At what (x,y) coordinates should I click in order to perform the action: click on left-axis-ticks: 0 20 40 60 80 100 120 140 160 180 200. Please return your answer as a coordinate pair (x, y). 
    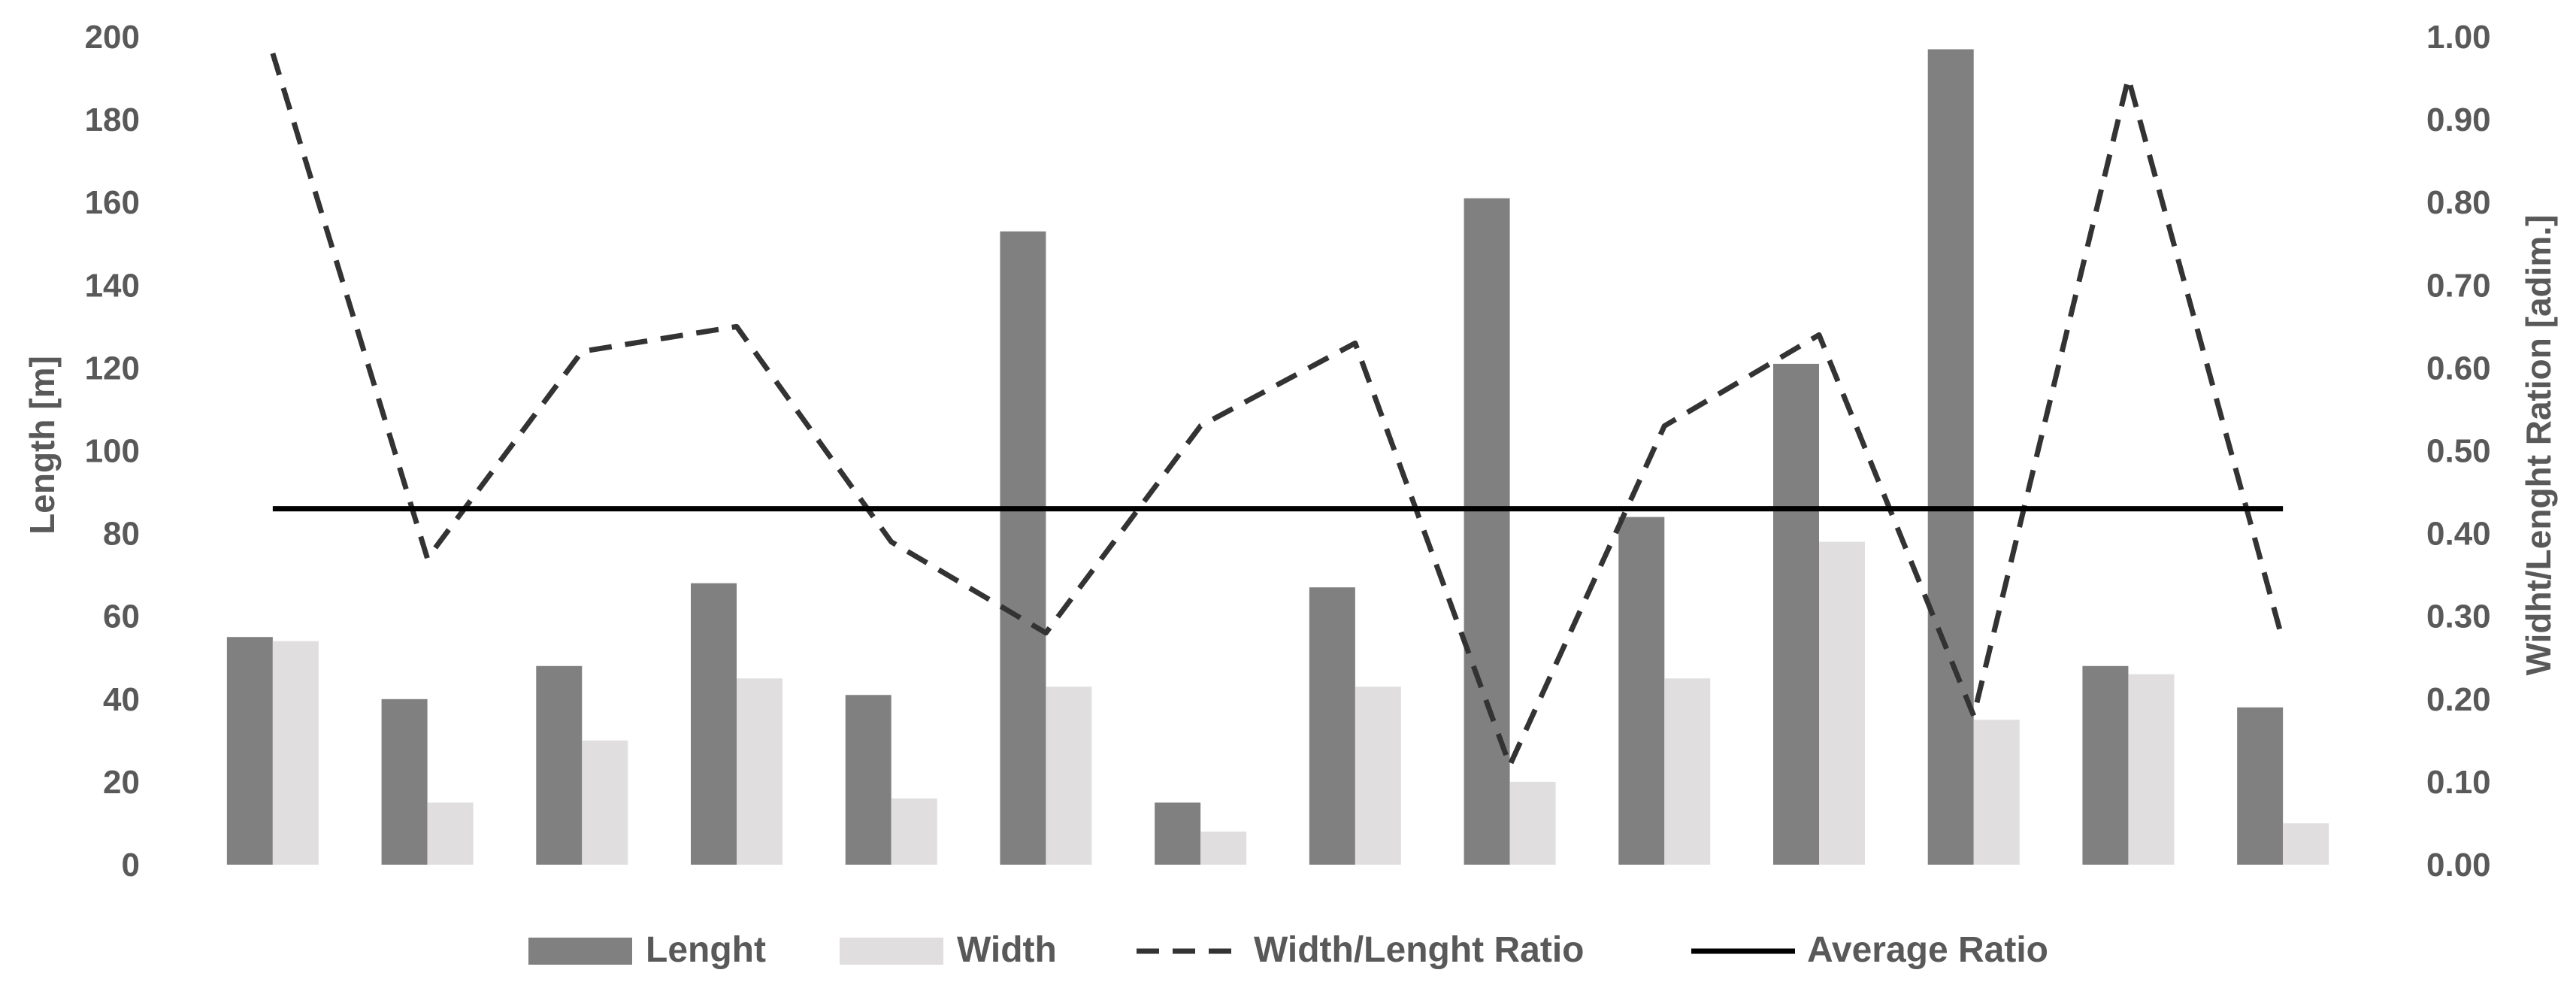
    Looking at the image, I should click on (112, 451).